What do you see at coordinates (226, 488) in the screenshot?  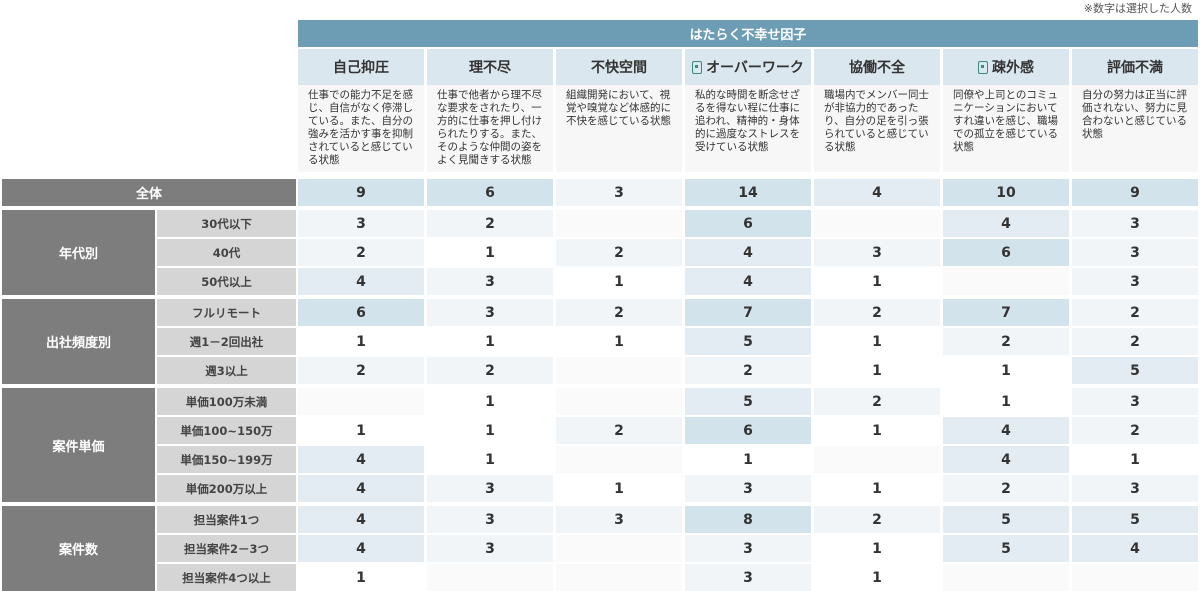 I see `row-label: 単価200万以上` at bounding box center [226, 488].